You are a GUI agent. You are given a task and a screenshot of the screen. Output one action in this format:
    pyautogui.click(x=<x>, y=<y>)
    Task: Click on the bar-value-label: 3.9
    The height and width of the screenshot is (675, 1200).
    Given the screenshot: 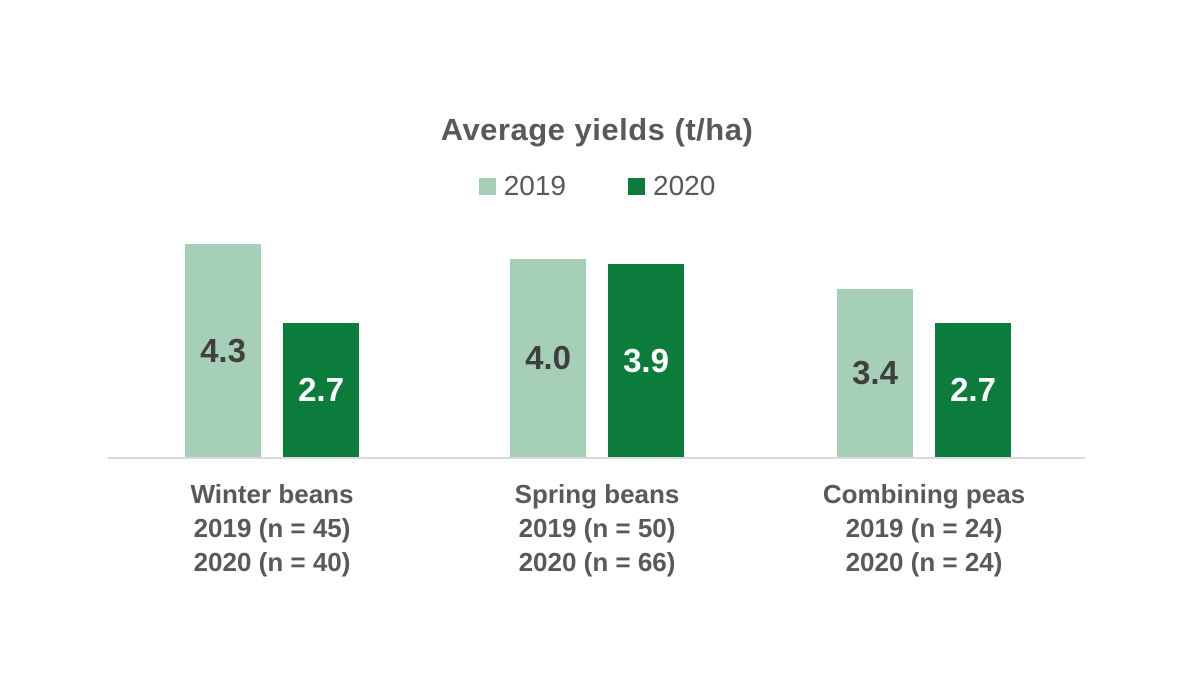 What is the action you would take?
    pyautogui.click(x=646, y=360)
    